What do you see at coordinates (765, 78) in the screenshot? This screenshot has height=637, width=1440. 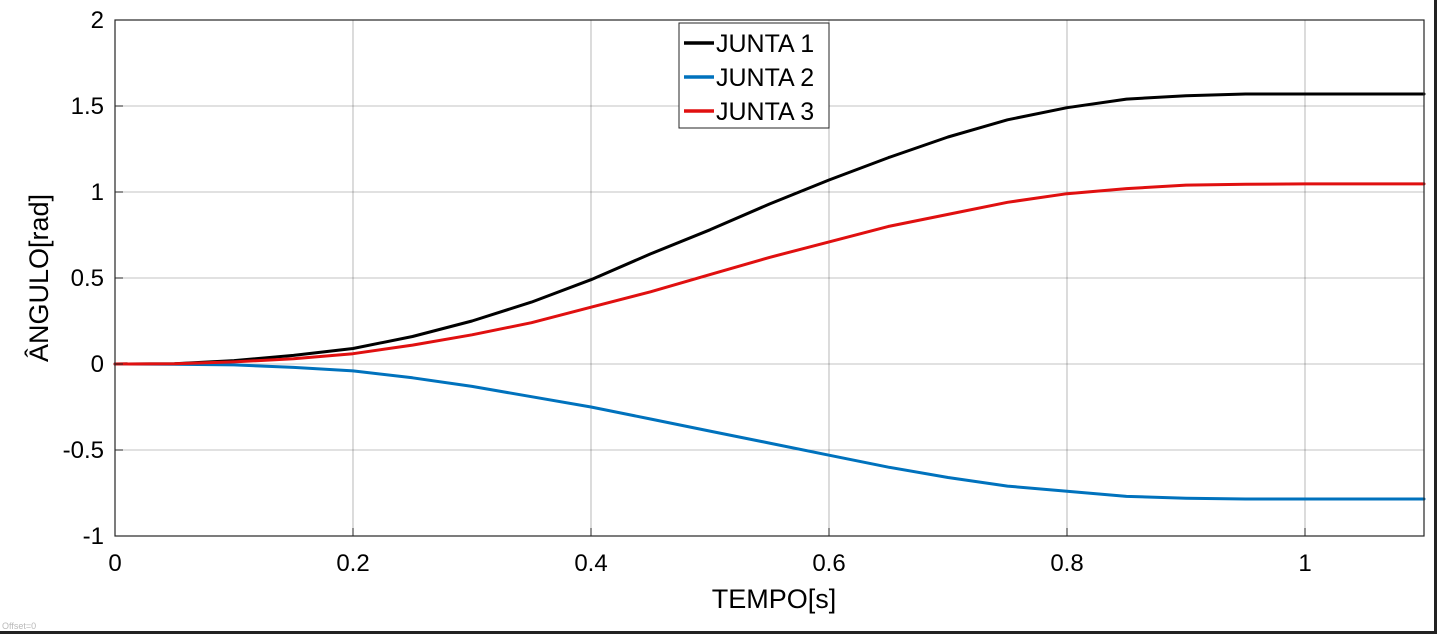 I see `legend-label-2: JUNTA 2` at bounding box center [765, 78].